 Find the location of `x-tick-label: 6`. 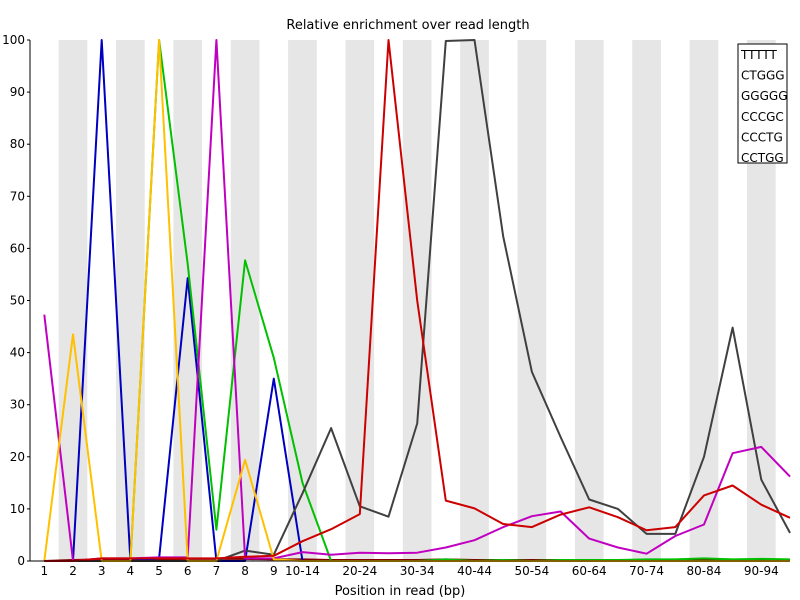

x-tick-label: 6 is located at coordinates (188, 571).